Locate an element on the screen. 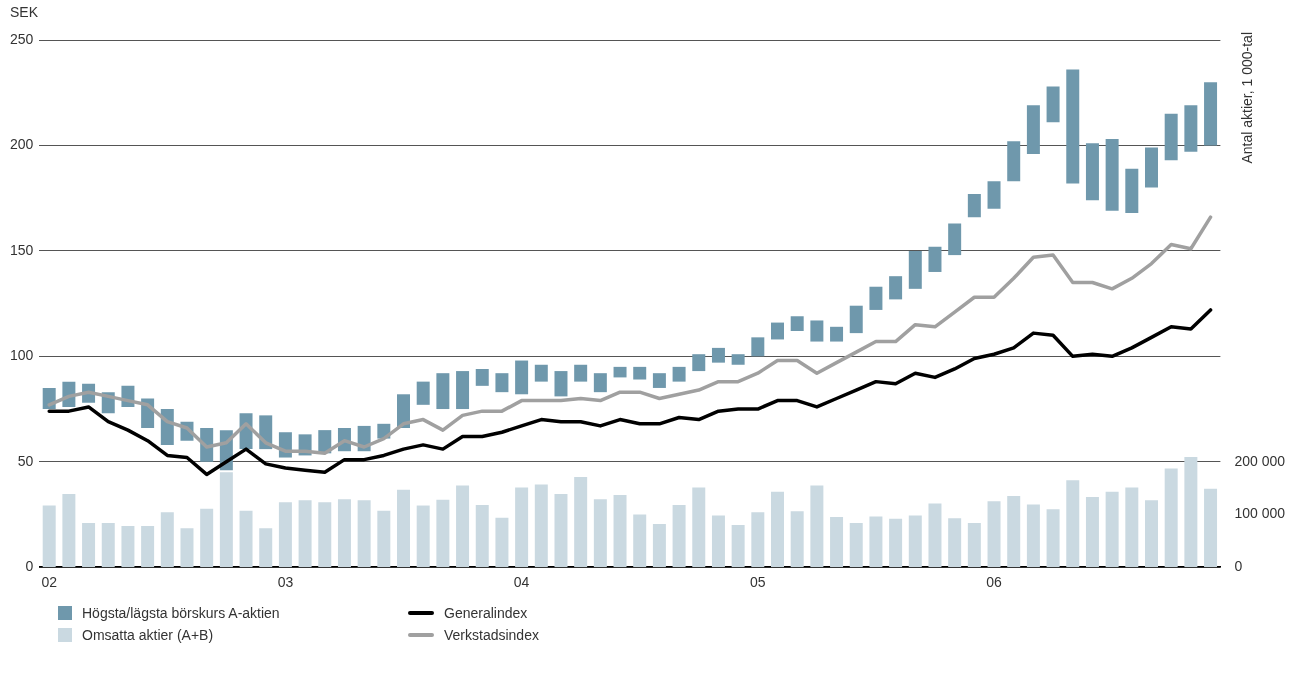 The image size is (1293, 675). y2-tick-label: 100 000 is located at coordinates (1260, 513).